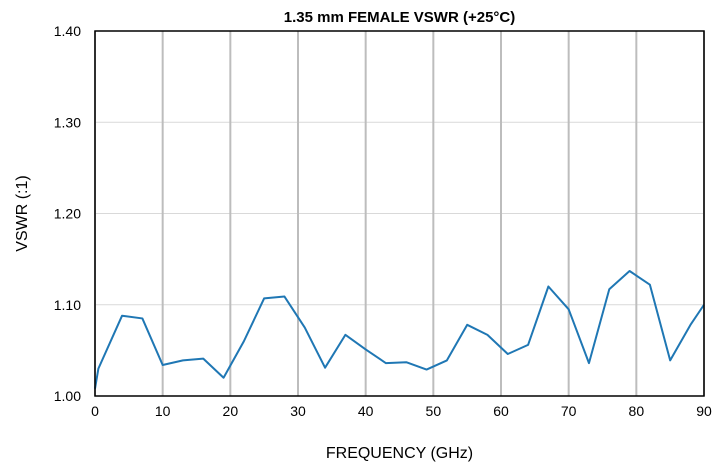 This screenshot has height=466, width=728. What do you see at coordinates (637, 411) in the screenshot?
I see `x-tick-label: 80` at bounding box center [637, 411].